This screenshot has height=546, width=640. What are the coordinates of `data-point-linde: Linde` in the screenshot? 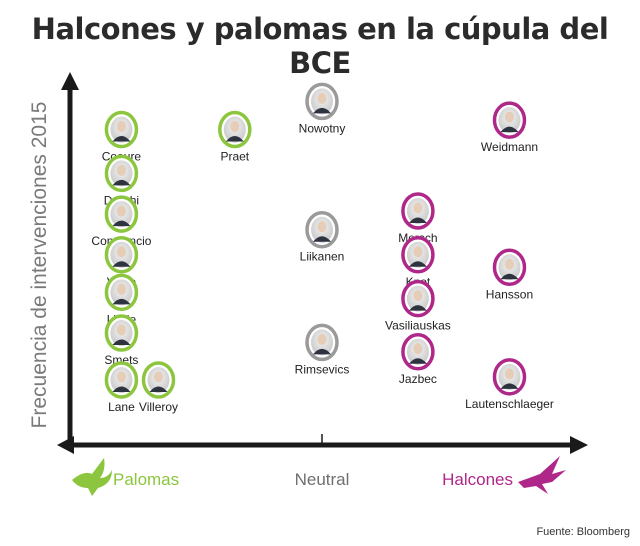 It's located at (121, 299).